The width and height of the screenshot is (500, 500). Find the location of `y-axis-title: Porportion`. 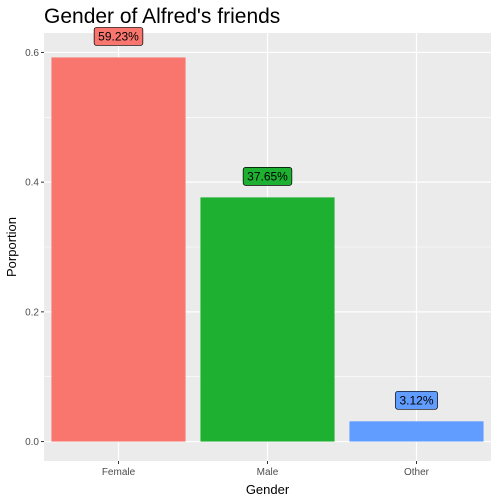

y-axis-title: Porportion is located at coordinates (11, 247).